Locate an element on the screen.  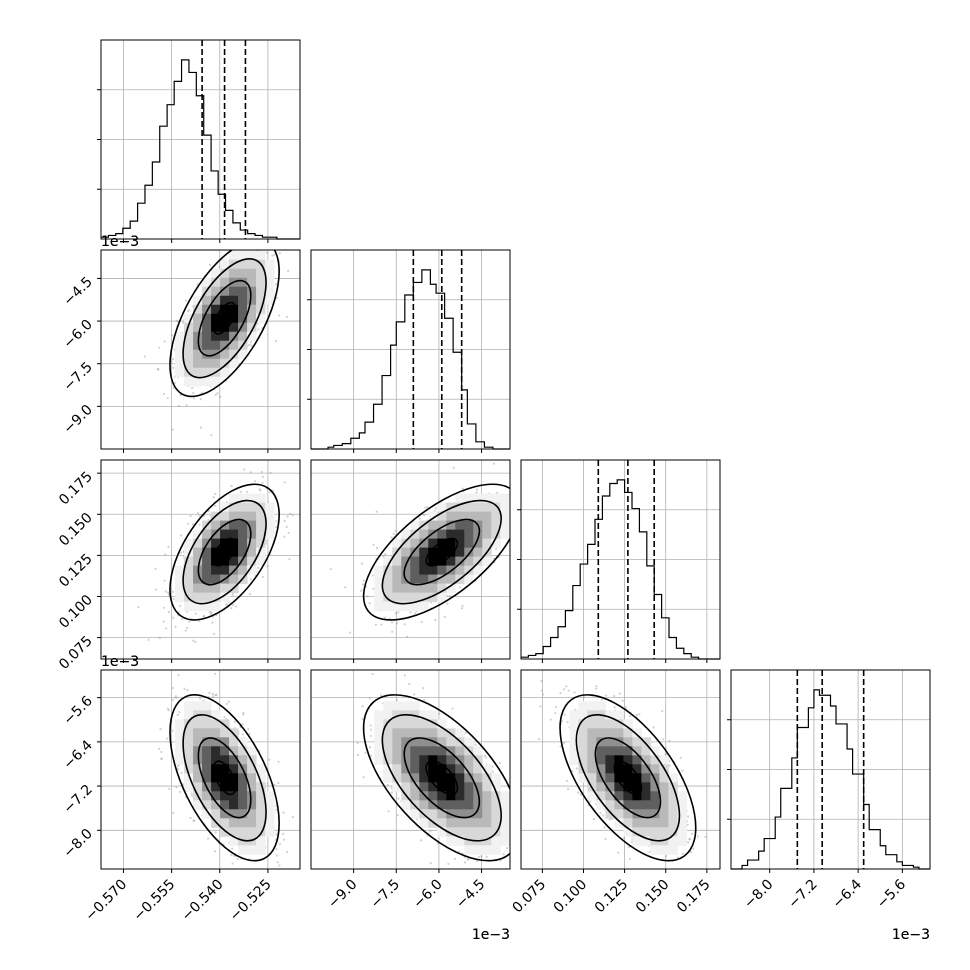
density-peak is located at coordinates (442, 553).